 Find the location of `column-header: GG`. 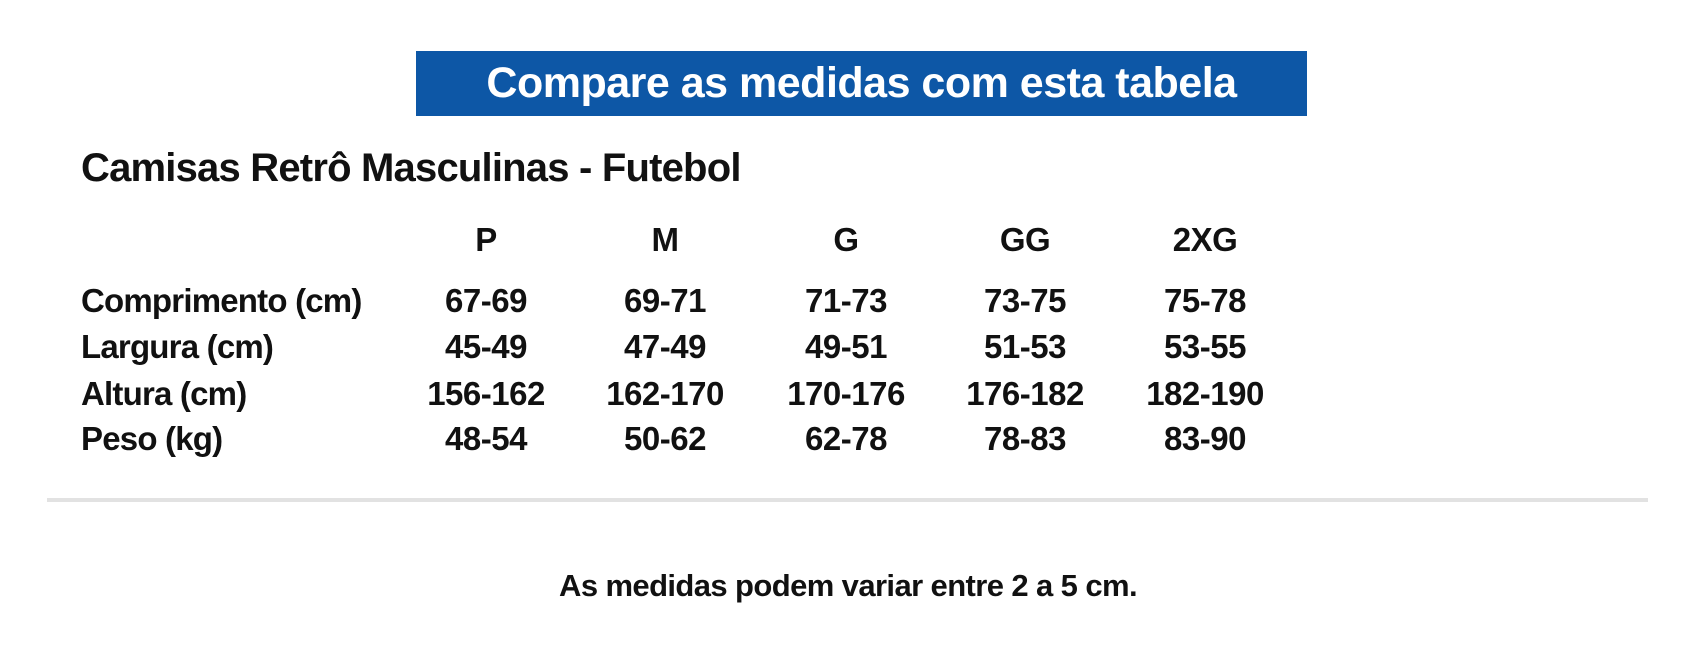

column-header: GG is located at coordinates (1025, 239).